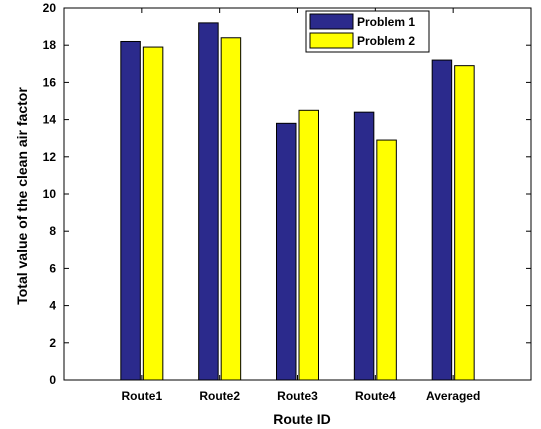 This screenshot has width=541, height=429. Describe the element at coordinates (386, 22) in the screenshot. I see `legend-label-problem-1: Problem 1` at that location.